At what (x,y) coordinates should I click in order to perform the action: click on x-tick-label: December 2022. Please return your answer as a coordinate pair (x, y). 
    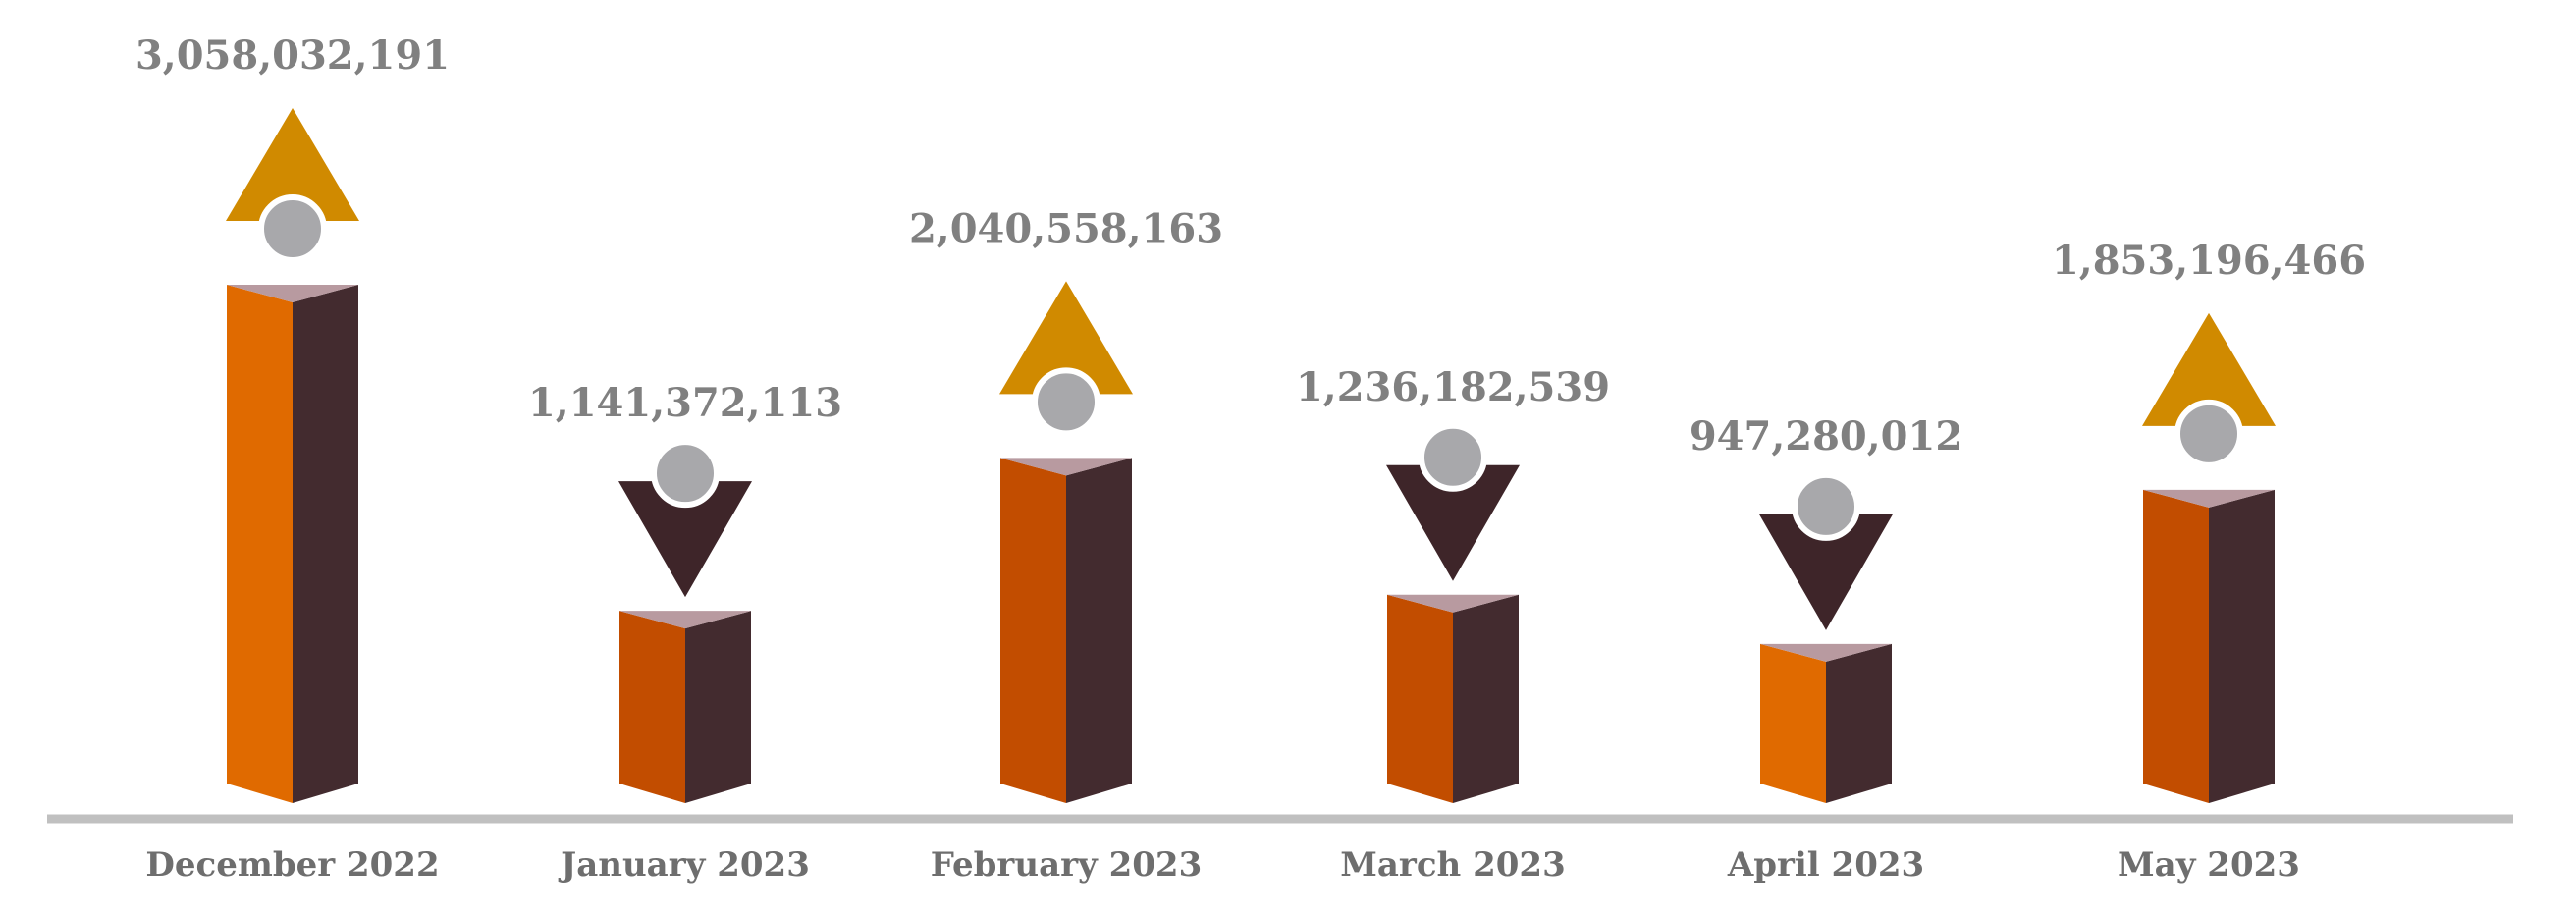
    Looking at the image, I should click on (292, 865).